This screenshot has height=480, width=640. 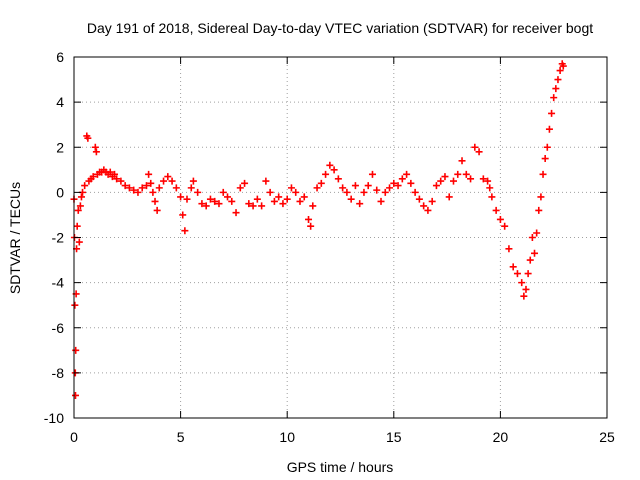 What do you see at coordinates (58, 238) in the screenshot?
I see `y-tick-label: -2` at bounding box center [58, 238].